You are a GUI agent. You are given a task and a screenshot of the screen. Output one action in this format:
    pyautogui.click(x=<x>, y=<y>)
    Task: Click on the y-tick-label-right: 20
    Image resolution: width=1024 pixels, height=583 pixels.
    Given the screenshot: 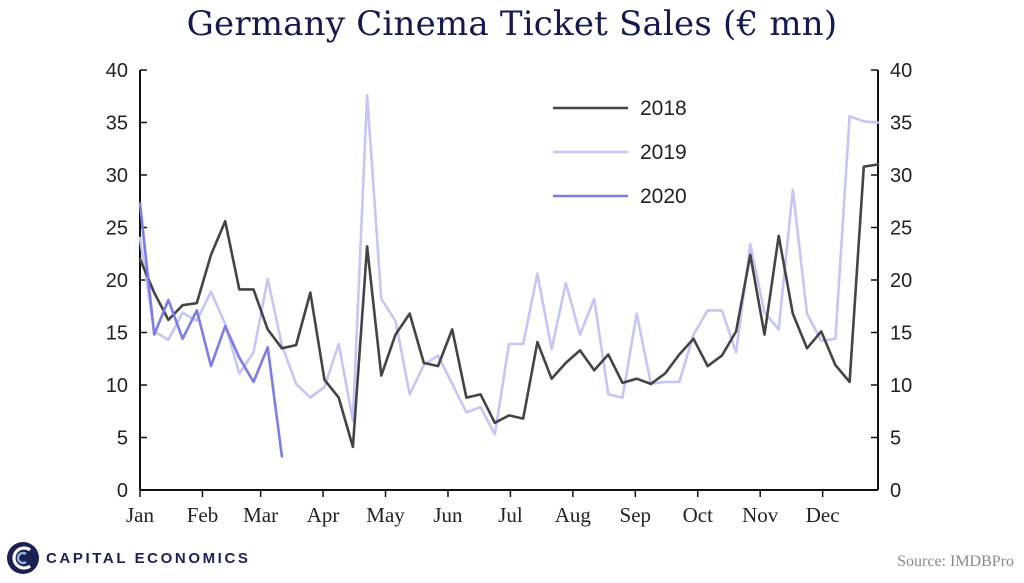 What is the action you would take?
    pyautogui.click(x=901, y=281)
    